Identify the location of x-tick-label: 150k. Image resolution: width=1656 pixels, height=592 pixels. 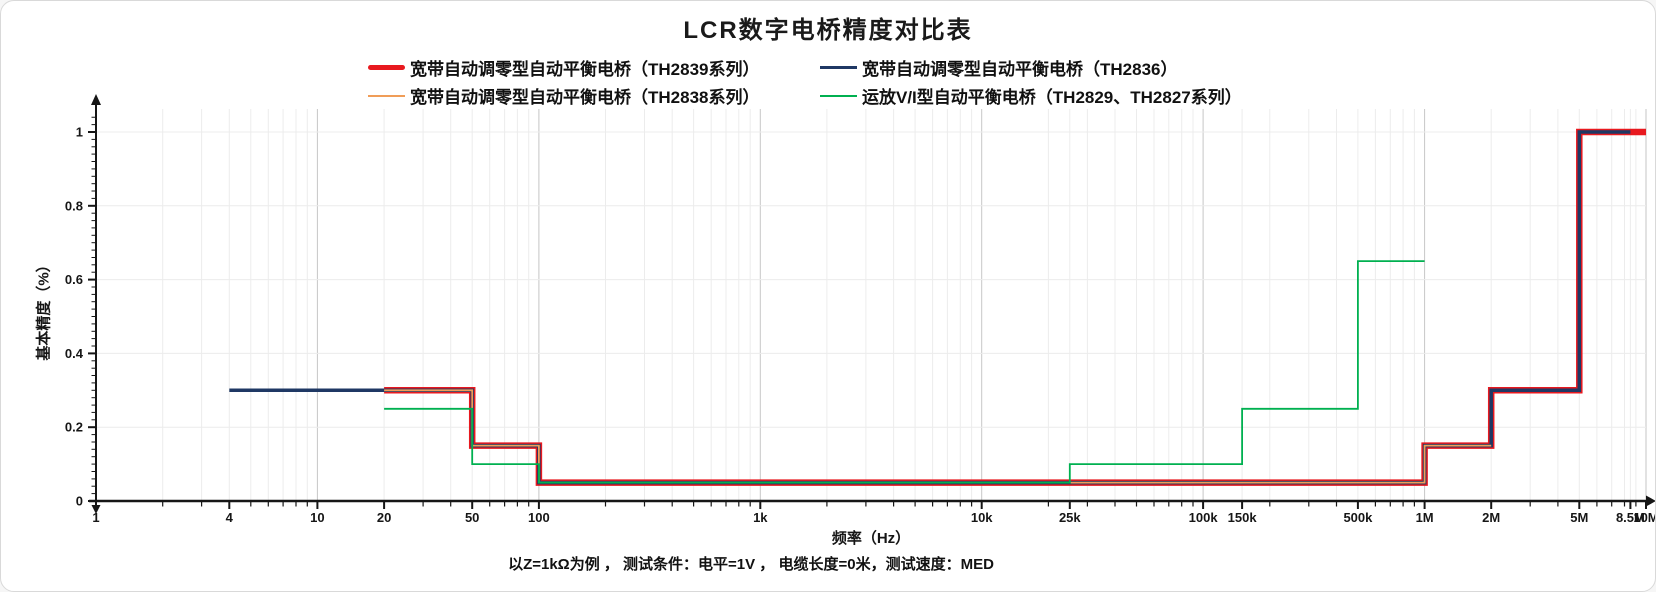
(1243, 517).